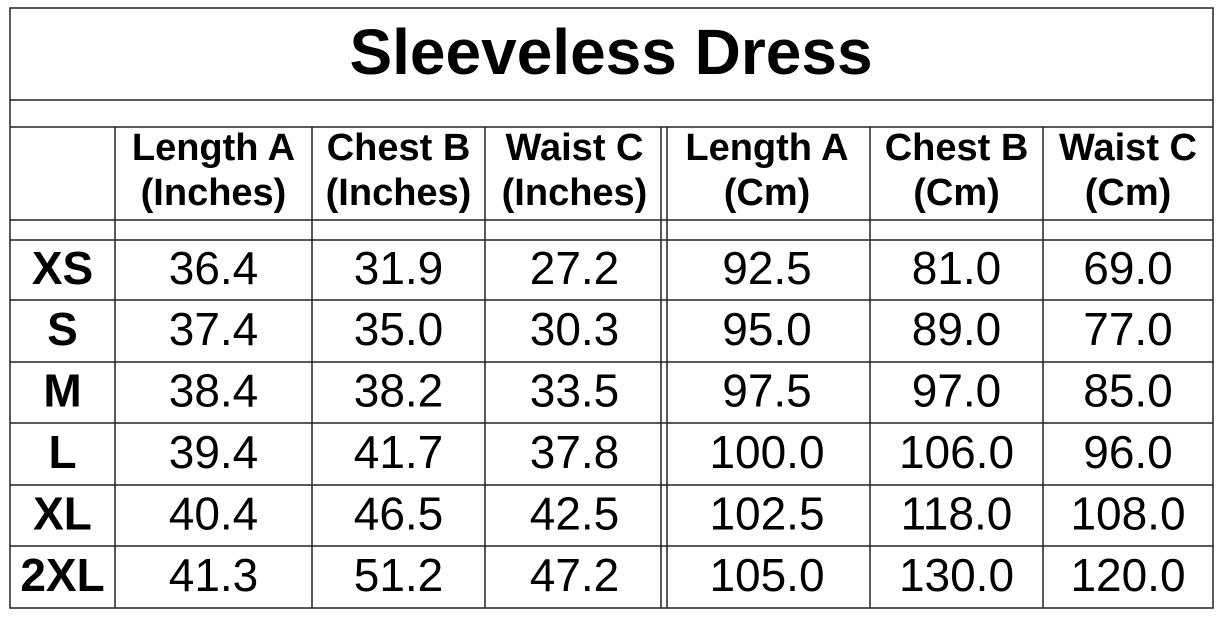  What do you see at coordinates (957, 514) in the screenshot?
I see `cell-value: 118.0` at bounding box center [957, 514].